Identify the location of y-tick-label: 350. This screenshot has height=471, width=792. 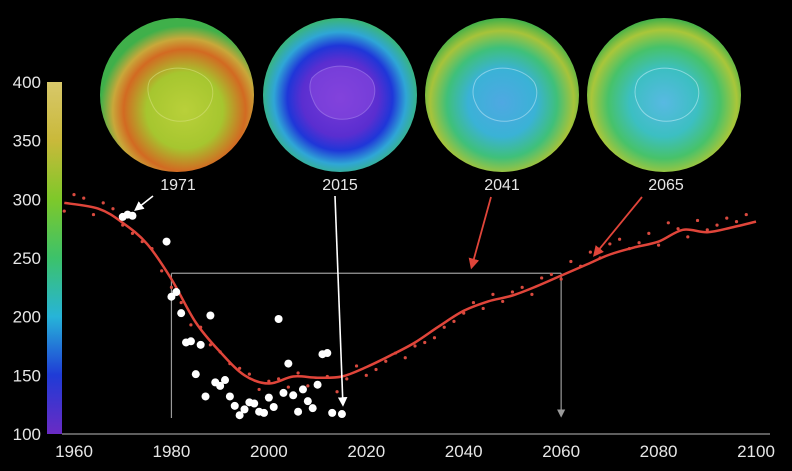
(27, 141).